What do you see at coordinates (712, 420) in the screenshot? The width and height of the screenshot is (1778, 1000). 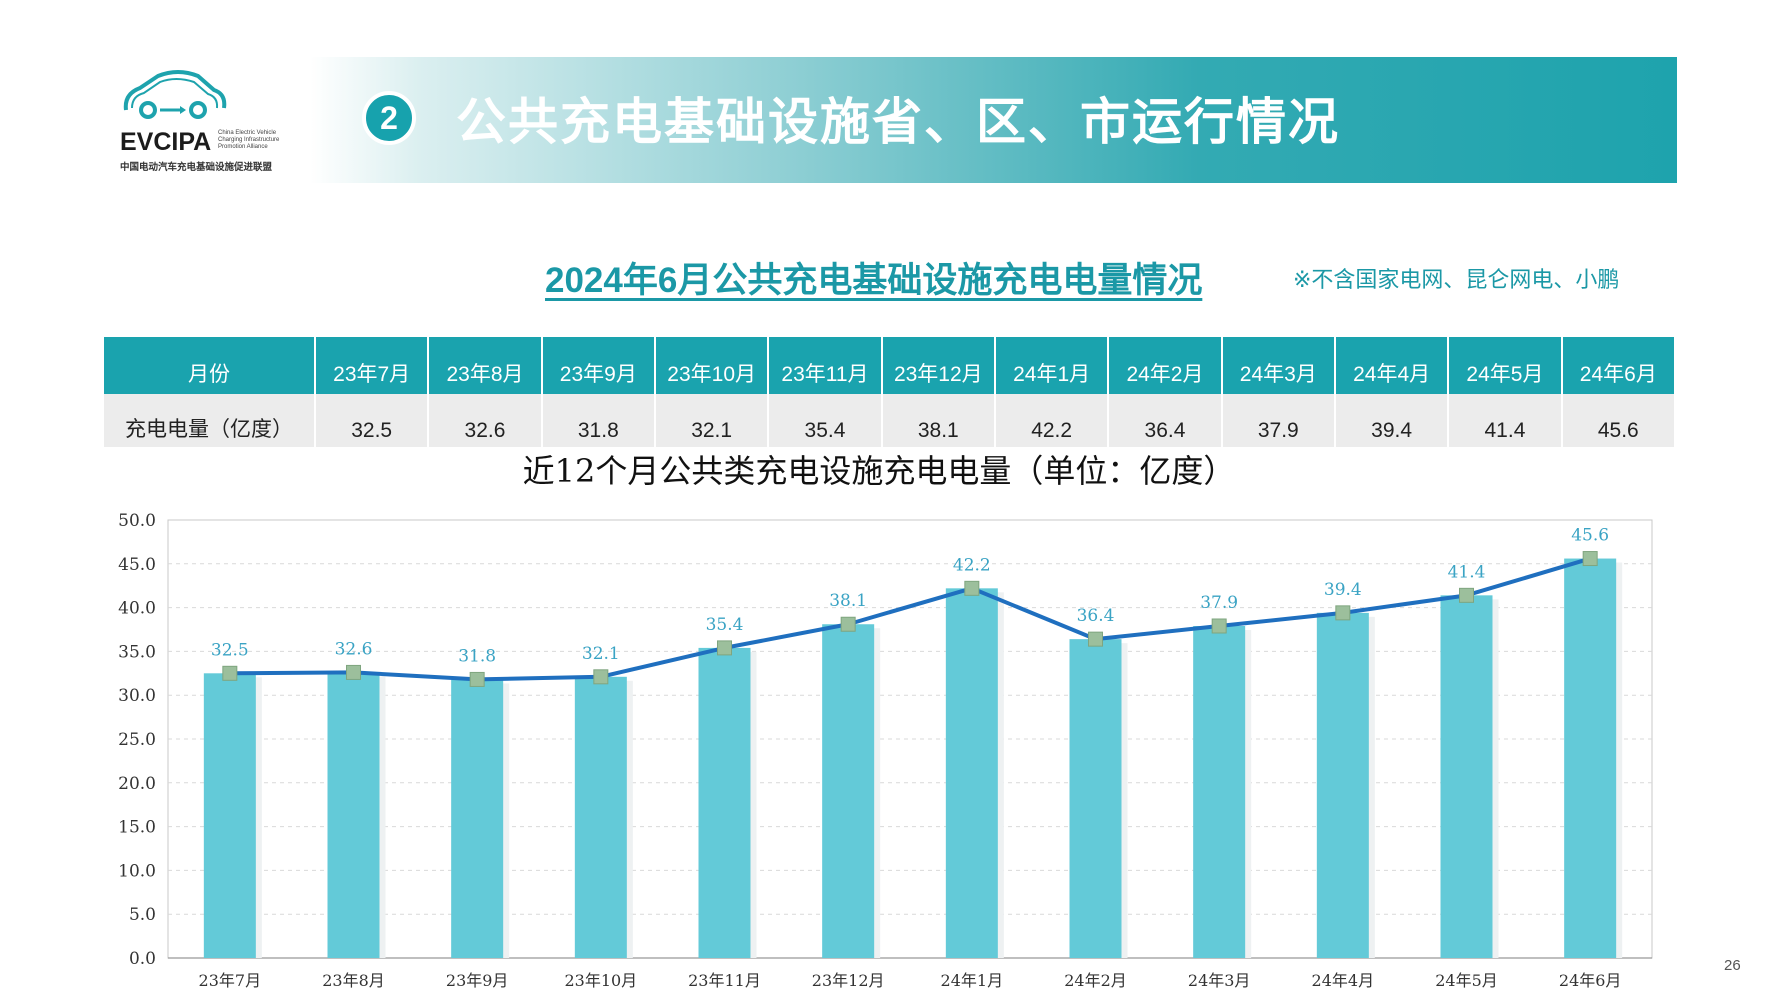 I see `table-cell: 32.1` at bounding box center [712, 420].